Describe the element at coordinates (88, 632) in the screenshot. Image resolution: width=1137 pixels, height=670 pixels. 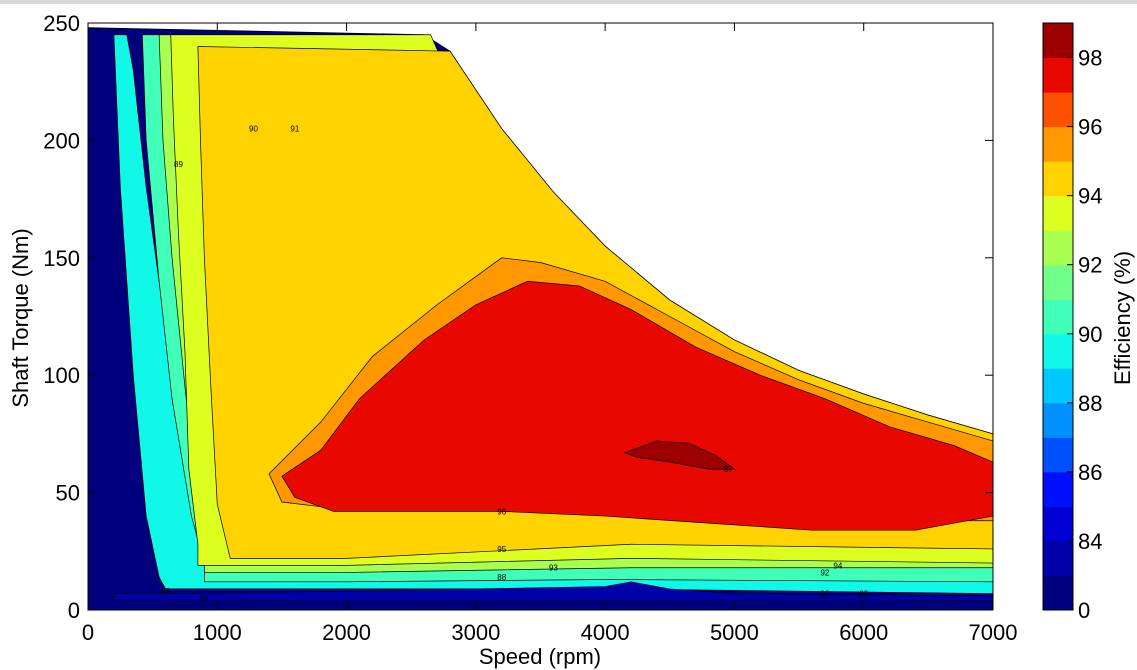
I see `x-tick-label: 0` at that location.